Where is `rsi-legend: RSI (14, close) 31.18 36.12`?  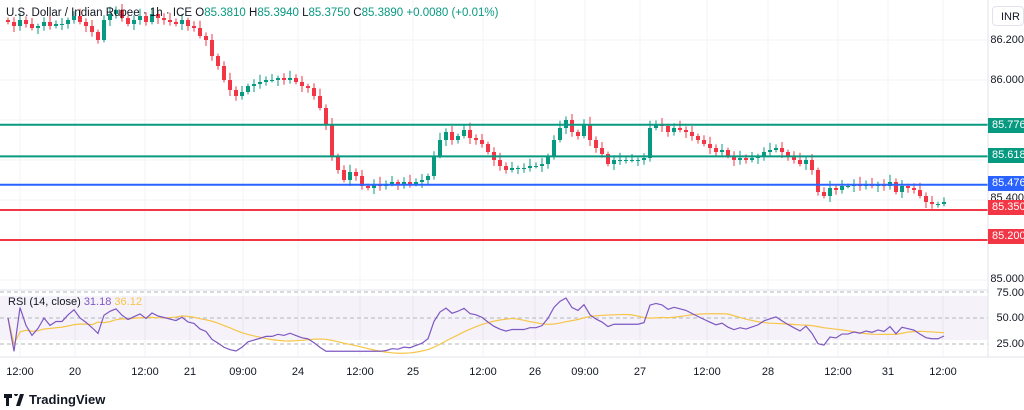 rsi-legend: RSI (14, close) 31.18 36.12 is located at coordinates (75, 302).